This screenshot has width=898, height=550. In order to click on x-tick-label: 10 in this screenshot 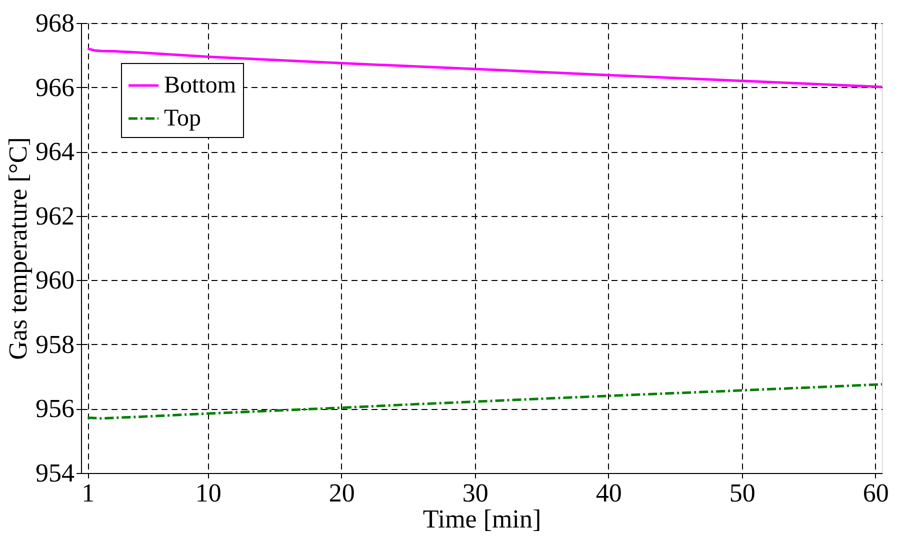, I will do `click(208, 493)`.